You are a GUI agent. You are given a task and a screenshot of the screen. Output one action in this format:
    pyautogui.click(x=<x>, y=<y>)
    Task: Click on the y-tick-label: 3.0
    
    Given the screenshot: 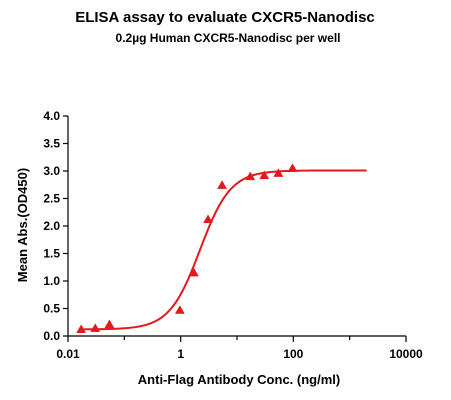 What is the action you would take?
    pyautogui.click(x=51, y=171)
    